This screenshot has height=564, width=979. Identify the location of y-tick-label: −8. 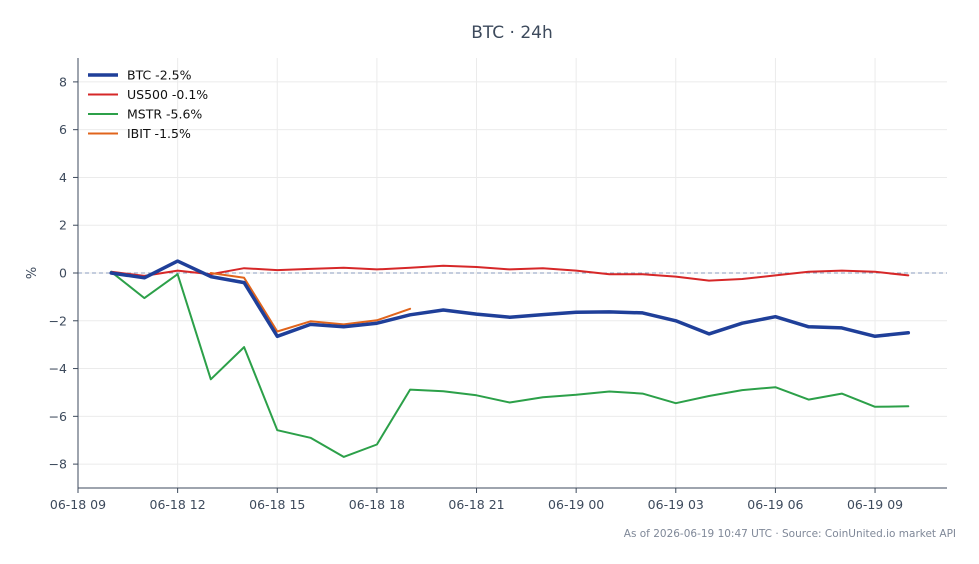
(58, 464).